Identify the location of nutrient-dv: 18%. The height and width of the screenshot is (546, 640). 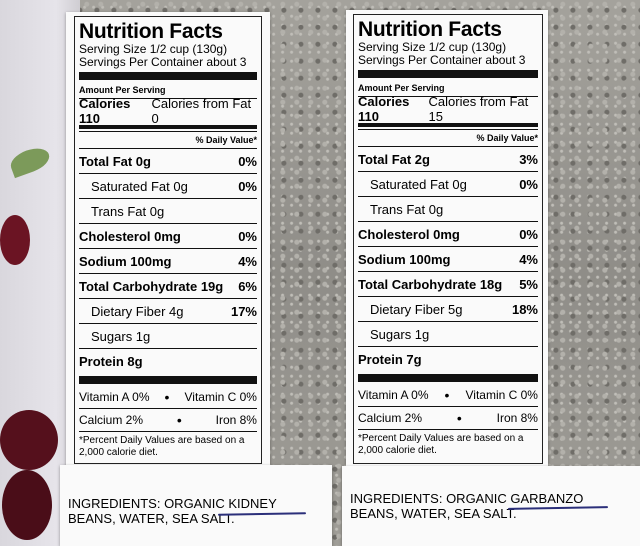
(524, 309).